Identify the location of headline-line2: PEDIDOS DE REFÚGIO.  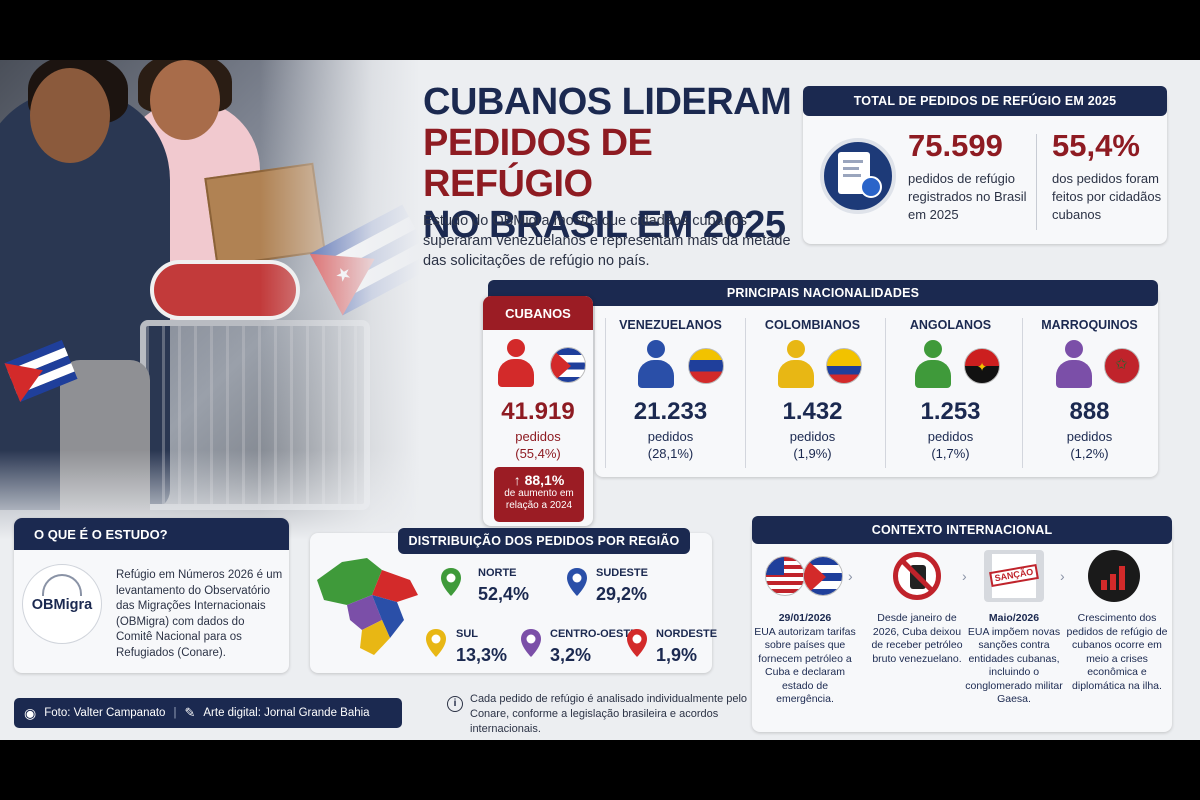
(538, 163).